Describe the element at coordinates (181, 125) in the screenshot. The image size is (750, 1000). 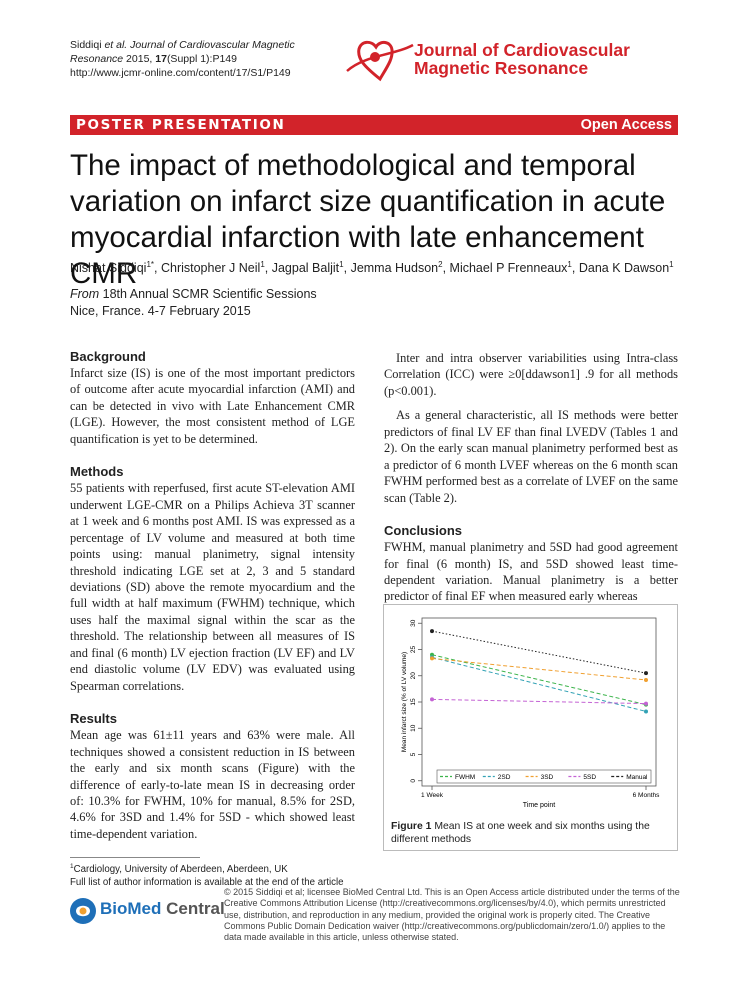
I see `article-type: POSTER PRESENTATION` at that location.